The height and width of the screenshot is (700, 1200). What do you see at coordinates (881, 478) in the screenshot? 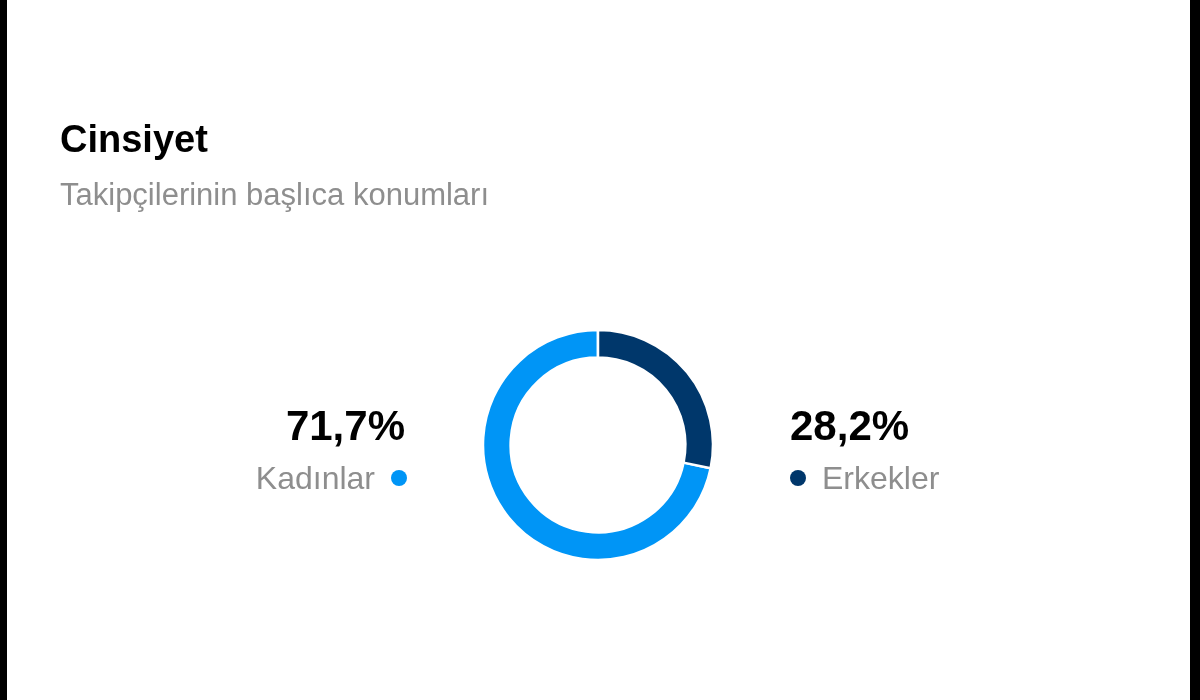
I see `legend-label: Erkekler` at bounding box center [881, 478].